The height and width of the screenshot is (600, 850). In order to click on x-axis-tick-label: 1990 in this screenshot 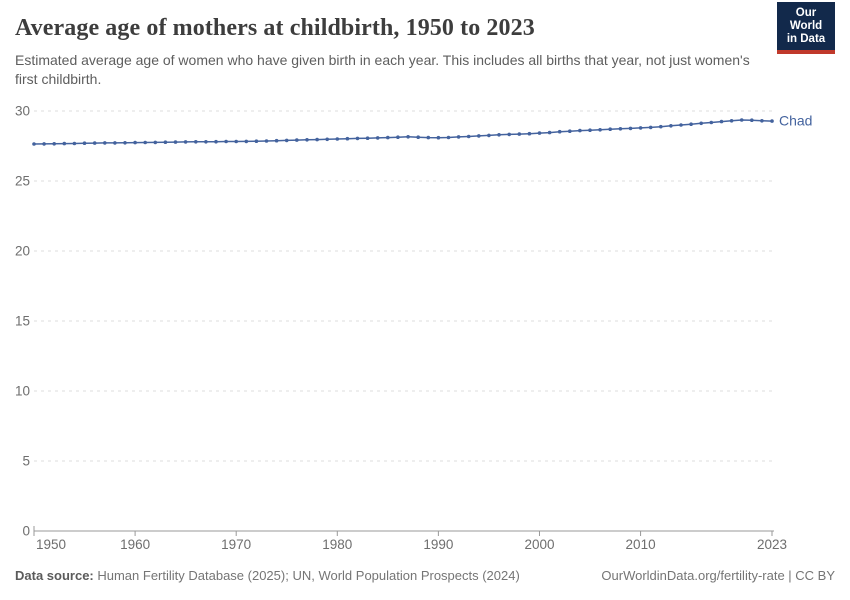, I will do `click(438, 544)`.